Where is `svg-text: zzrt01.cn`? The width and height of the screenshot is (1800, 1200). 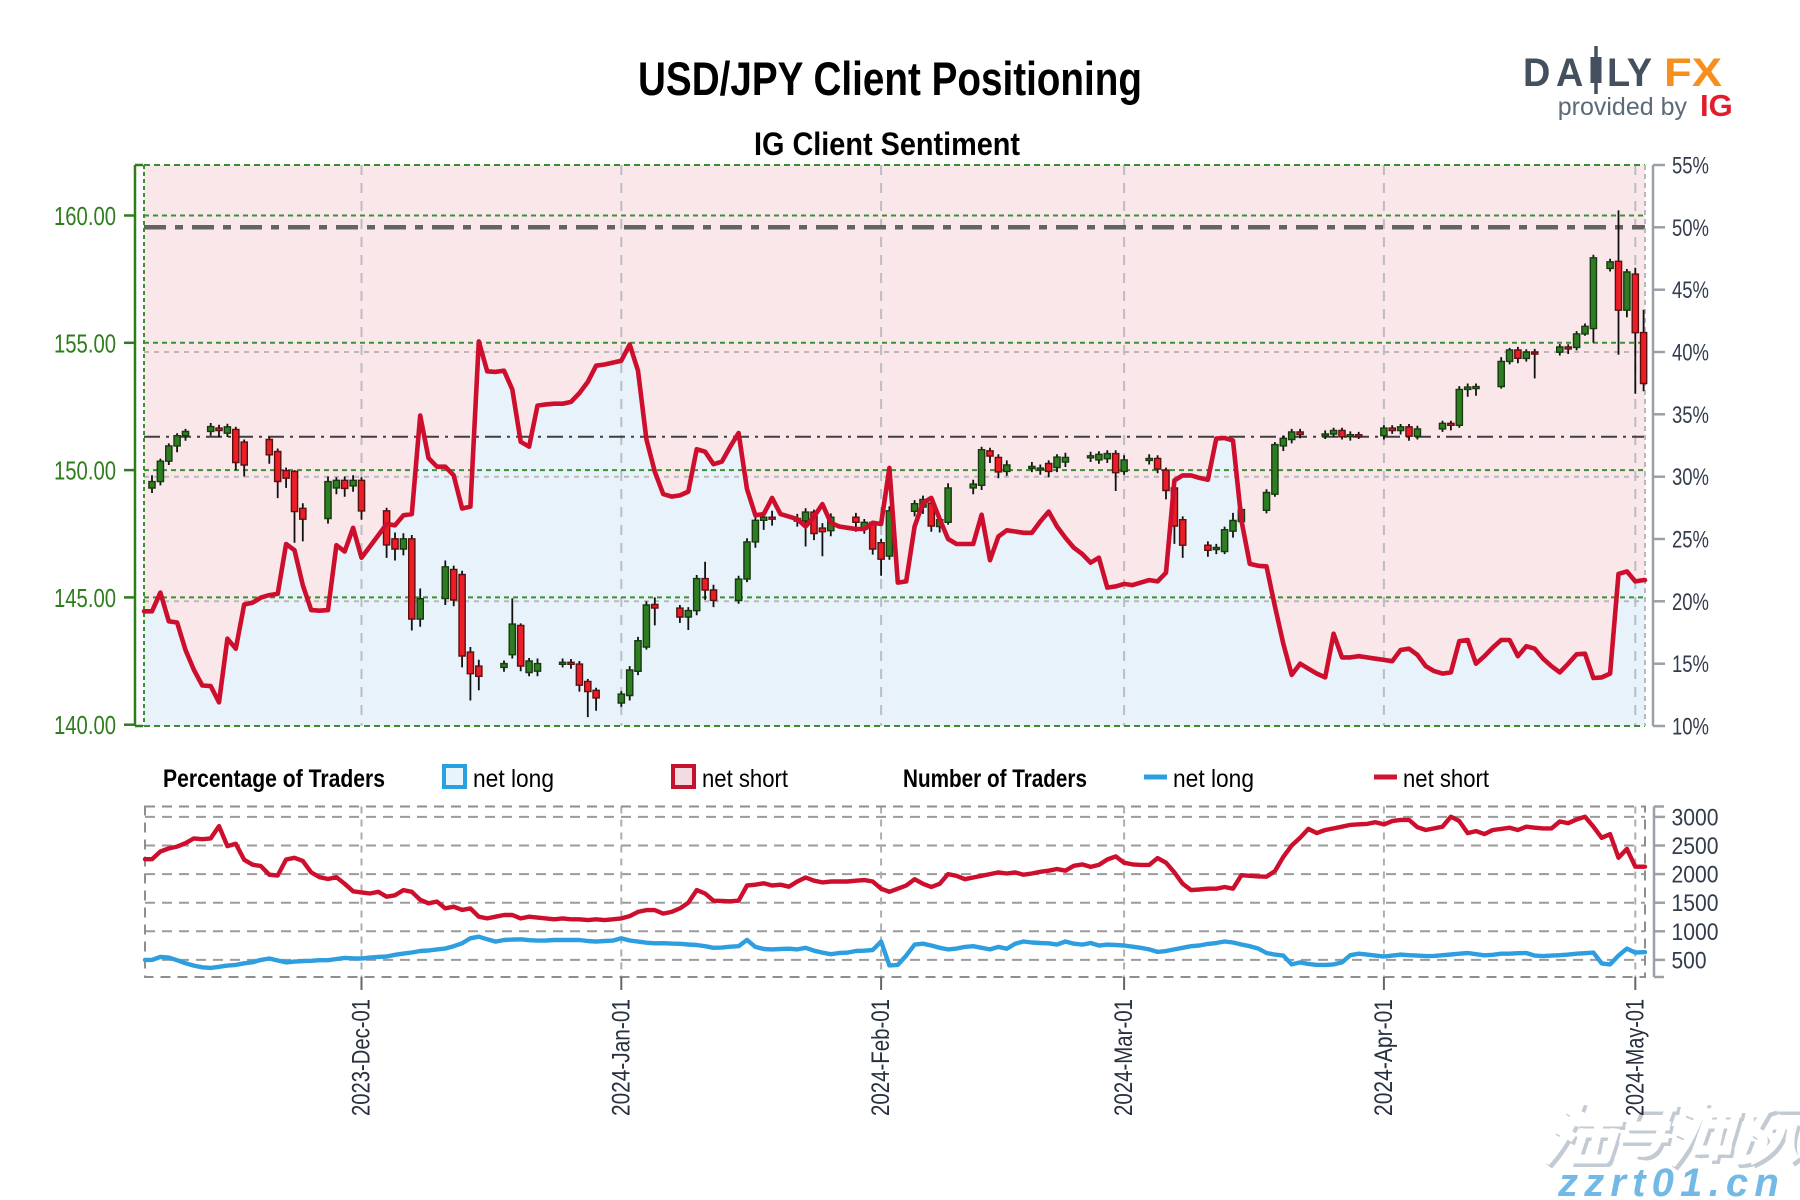
svg-text: zzrt01.cn is located at coordinates (1671, 1180).